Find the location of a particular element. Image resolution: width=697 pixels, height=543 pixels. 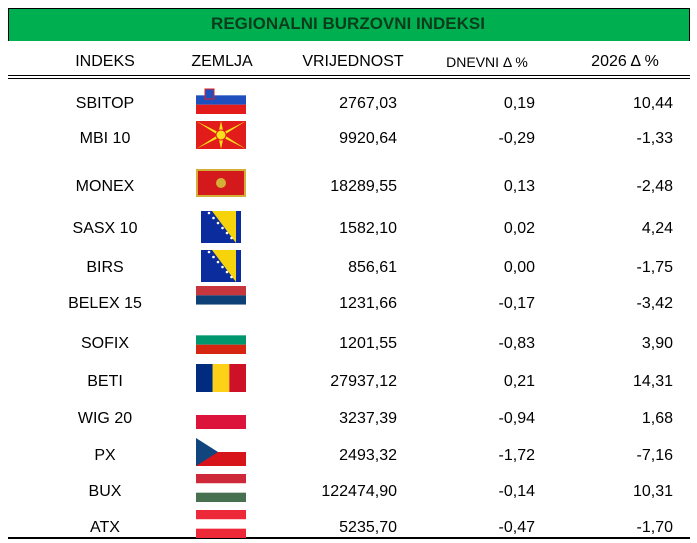

ytd-change: 1,68 is located at coordinates (657, 418).